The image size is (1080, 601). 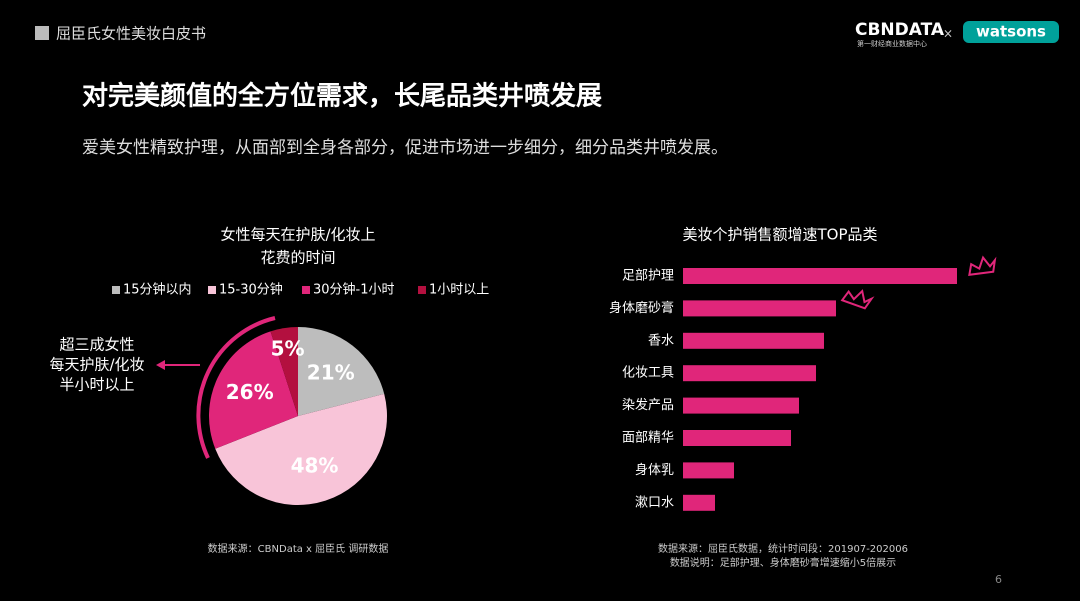 I want to click on category-label: 漱口水, so click(x=654, y=502).